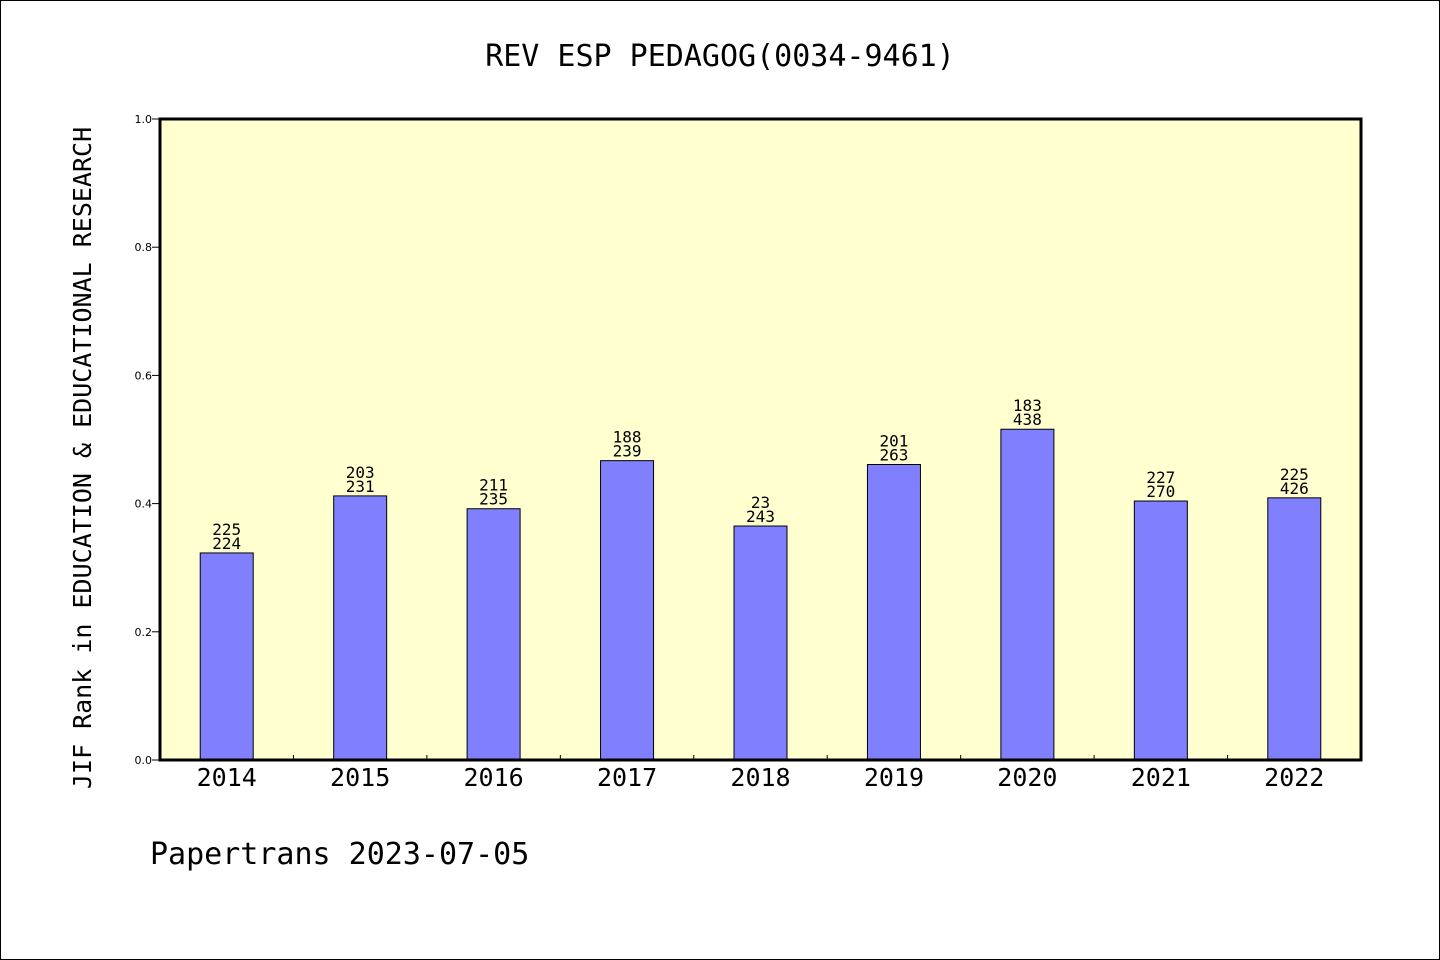 Image resolution: width=1440 pixels, height=960 pixels. I want to click on bar-2020, so click(1027, 594).